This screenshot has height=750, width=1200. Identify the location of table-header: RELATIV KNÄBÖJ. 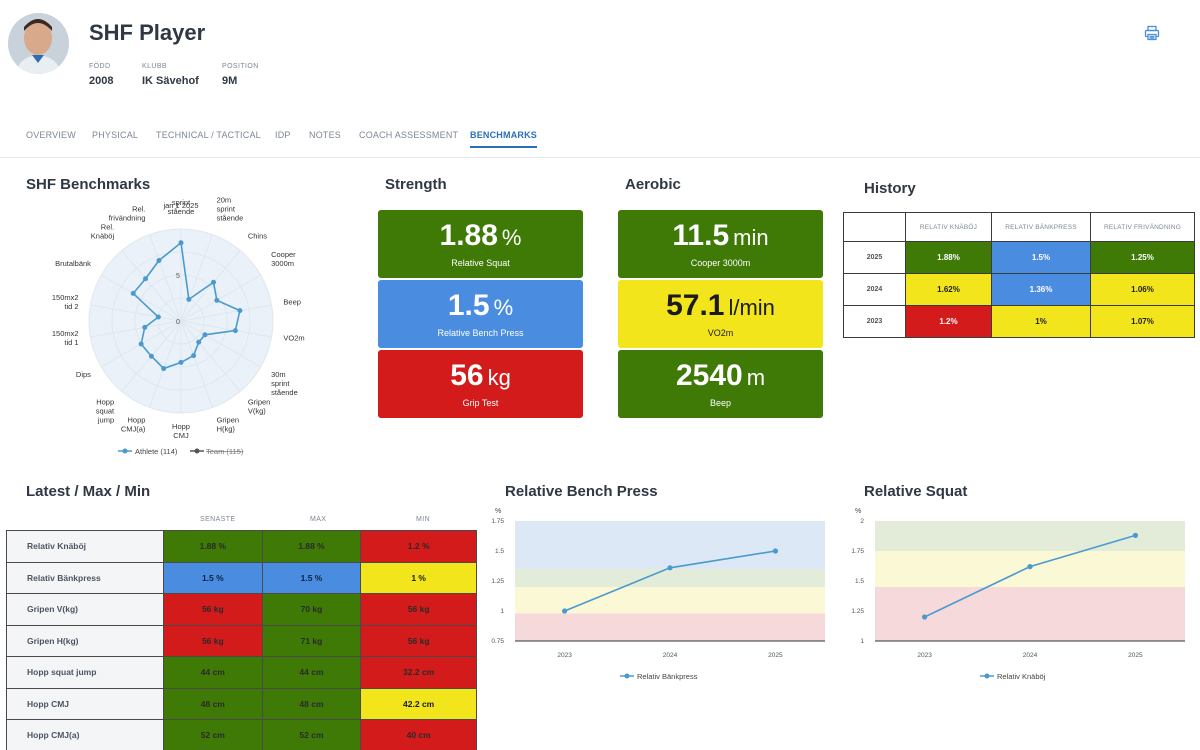
(948, 227).